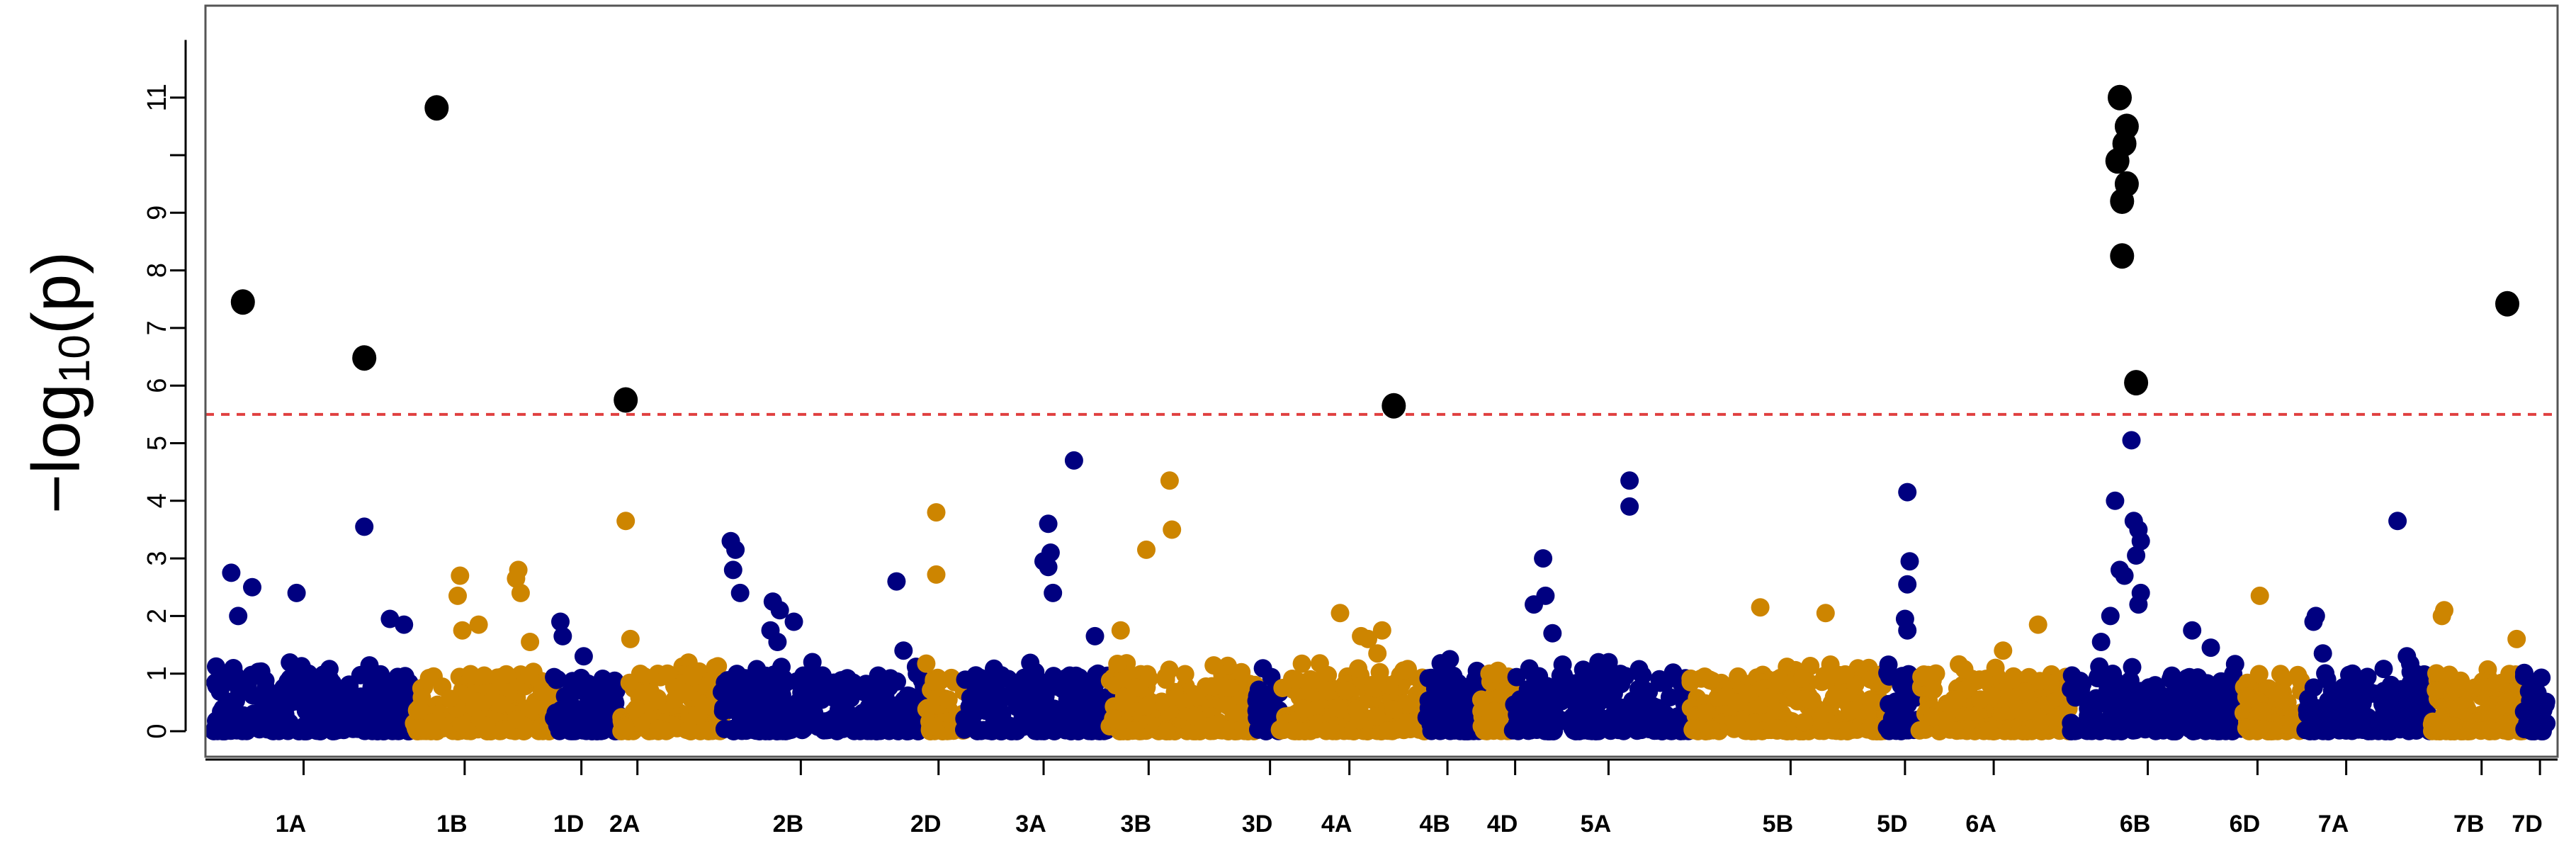 The height and width of the screenshot is (863, 2576). I want to click on y-tick-label: 4, so click(157, 500).